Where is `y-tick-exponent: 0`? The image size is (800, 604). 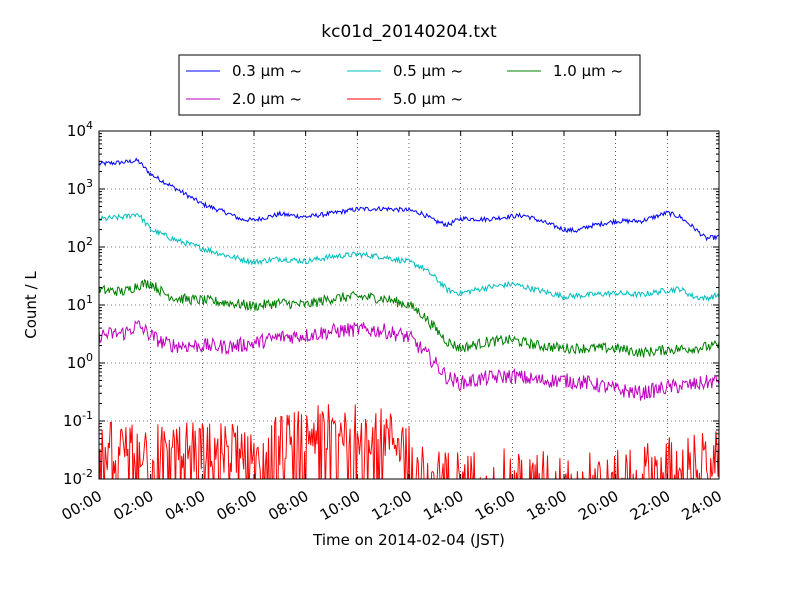 y-tick-exponent: 0 is located at coordinates (89, 357).